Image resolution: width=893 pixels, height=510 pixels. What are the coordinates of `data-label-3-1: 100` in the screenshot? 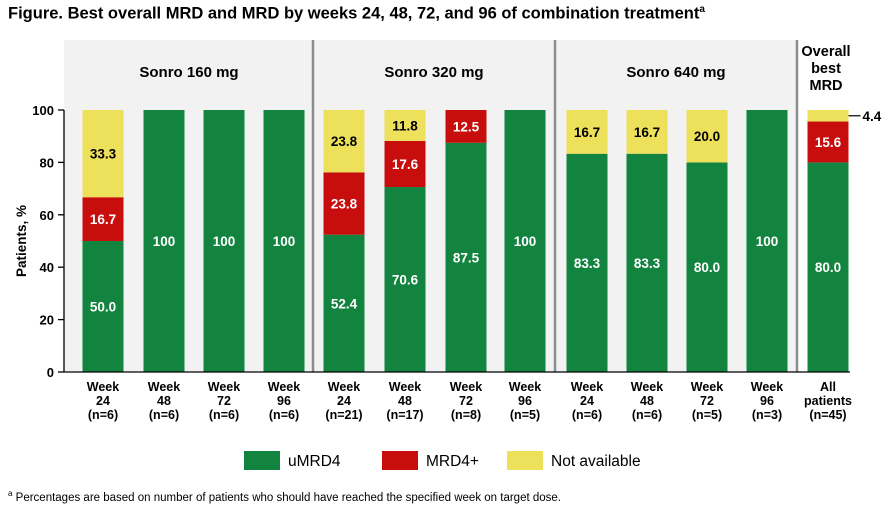 It's located at (224, 241).